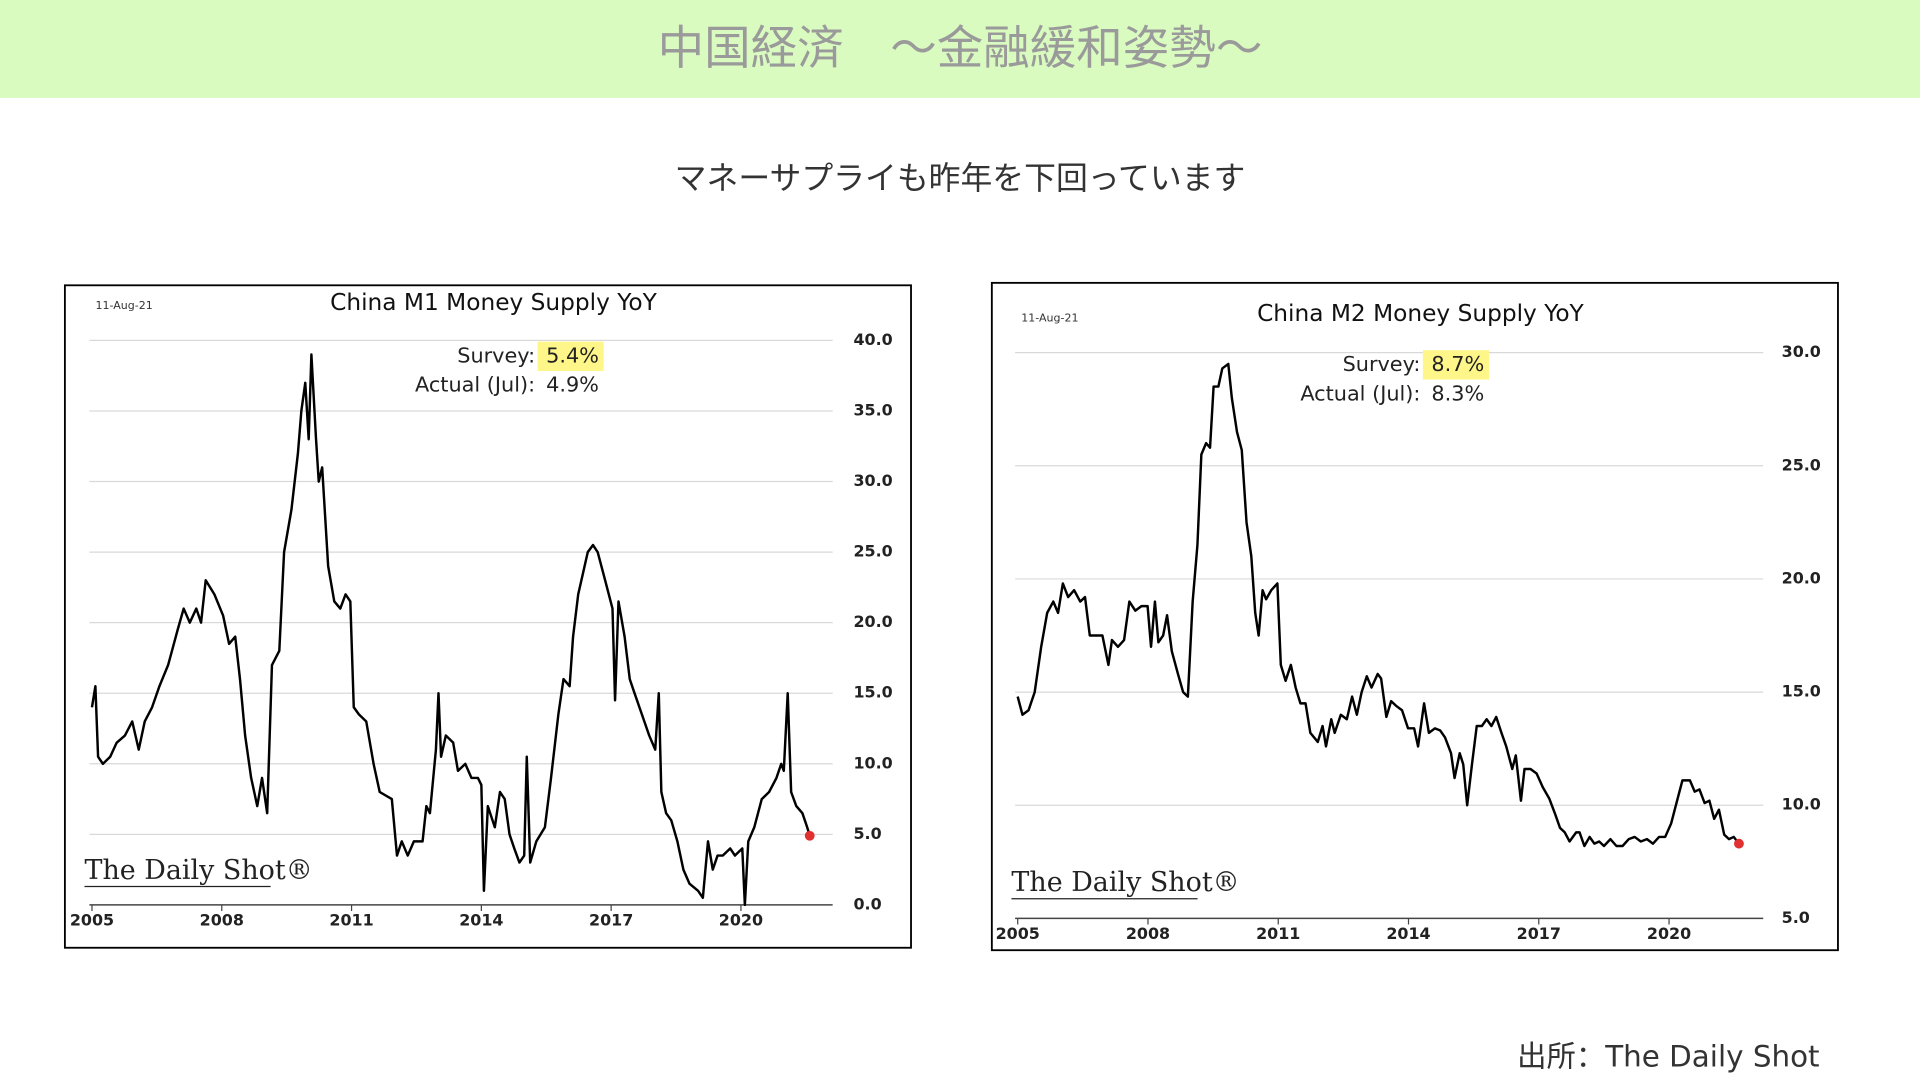 Image resolution: width=1920 pixels, height=1080 pixels. I want to click on slide-subtitle: マネーサプライも昨年を下回っています, so click(960, 178).